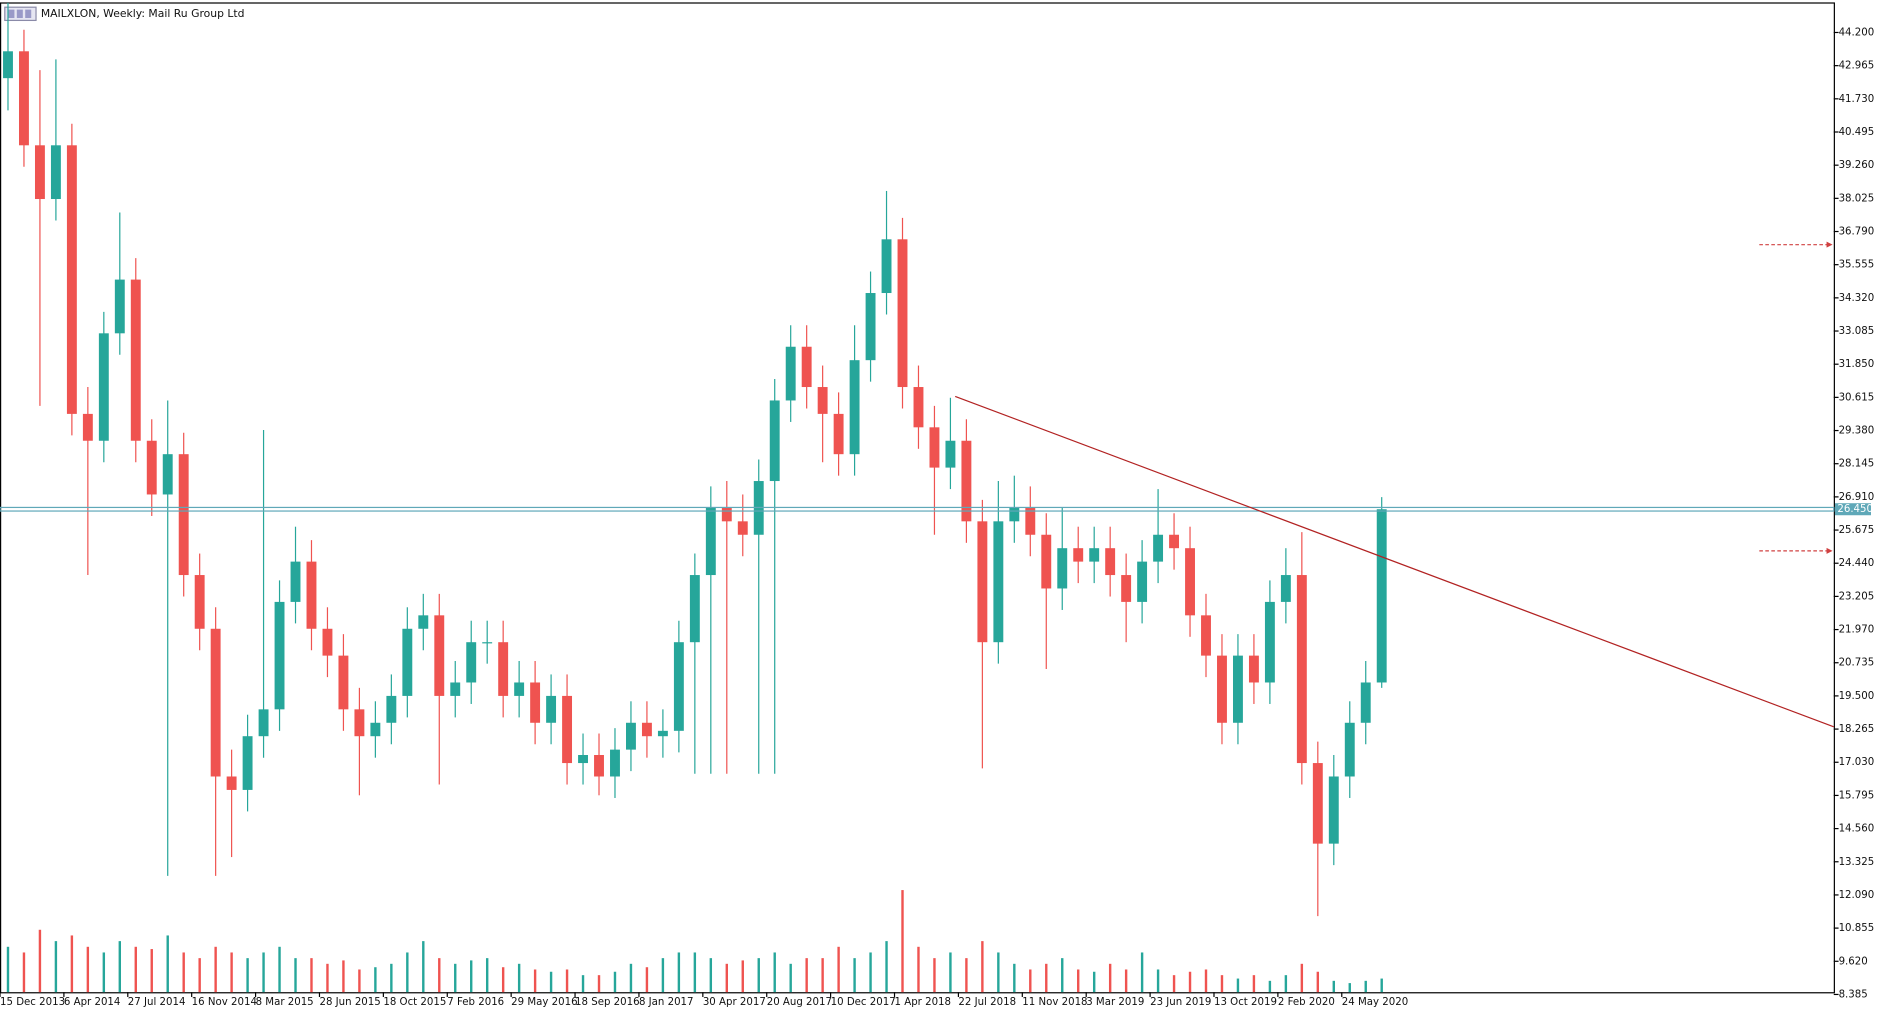  Describe the element at coordinates (1857, 563) in the screenshot. I see `y-tick-label: 24.440` at that location.